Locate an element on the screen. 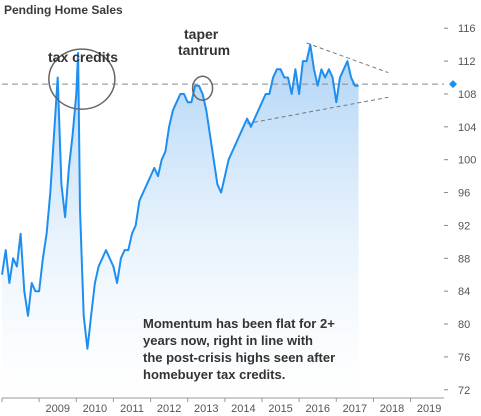 The width and height of the screenshot is (481, 416). tax-credits-circle is located at coordinates (82, 79).